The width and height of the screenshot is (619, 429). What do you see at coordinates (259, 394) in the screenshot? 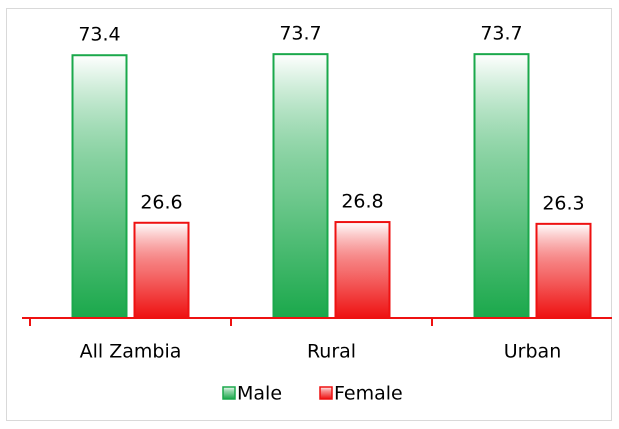
I see `legend-label: Male` at bounding box center [259, 394].